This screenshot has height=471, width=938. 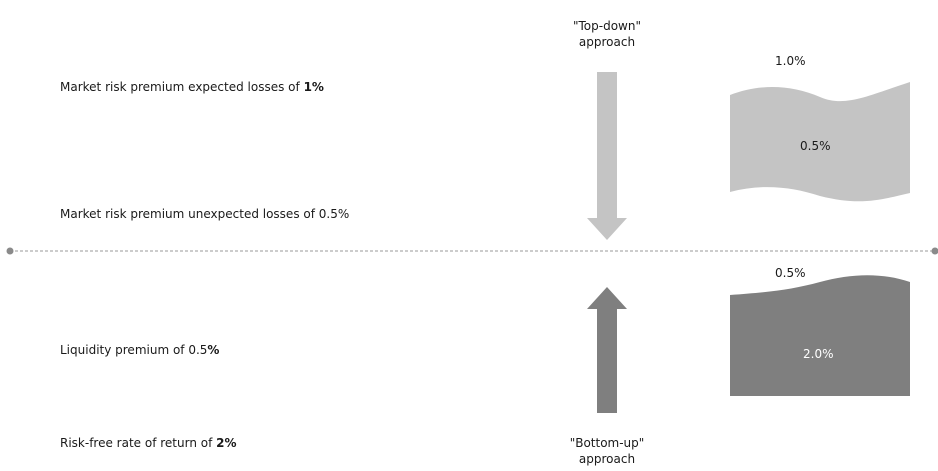 I want to click on lower-block-inner-label: 2.0%, so click(x=818, y=354).